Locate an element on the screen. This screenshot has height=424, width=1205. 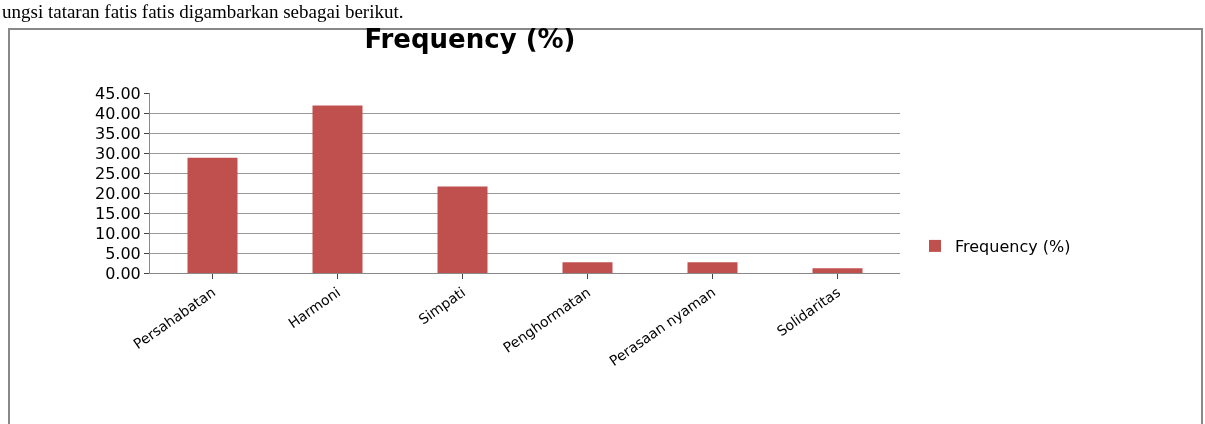
text: ungsi tataran fatis fatis digambarkan sebagai berikut. is located at coordinates (203, 12).